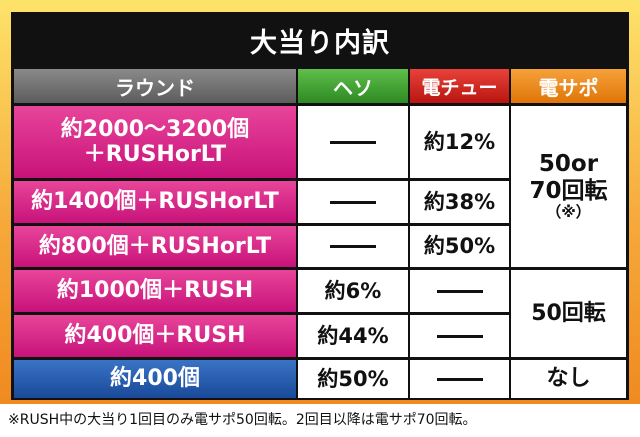  Describe the element at coordinates (353, 86) in the screenshot. I see `header-heso: ヘソ` at that location.